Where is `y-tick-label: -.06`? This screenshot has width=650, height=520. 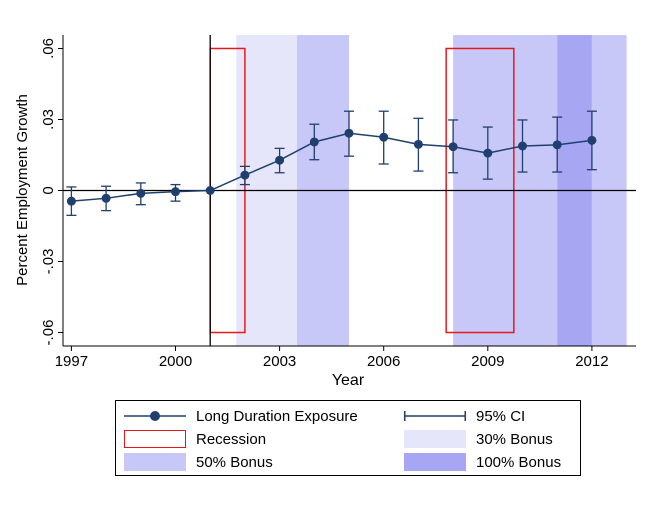
y-tick-label: -.06 is located at coordinates (48, 333).